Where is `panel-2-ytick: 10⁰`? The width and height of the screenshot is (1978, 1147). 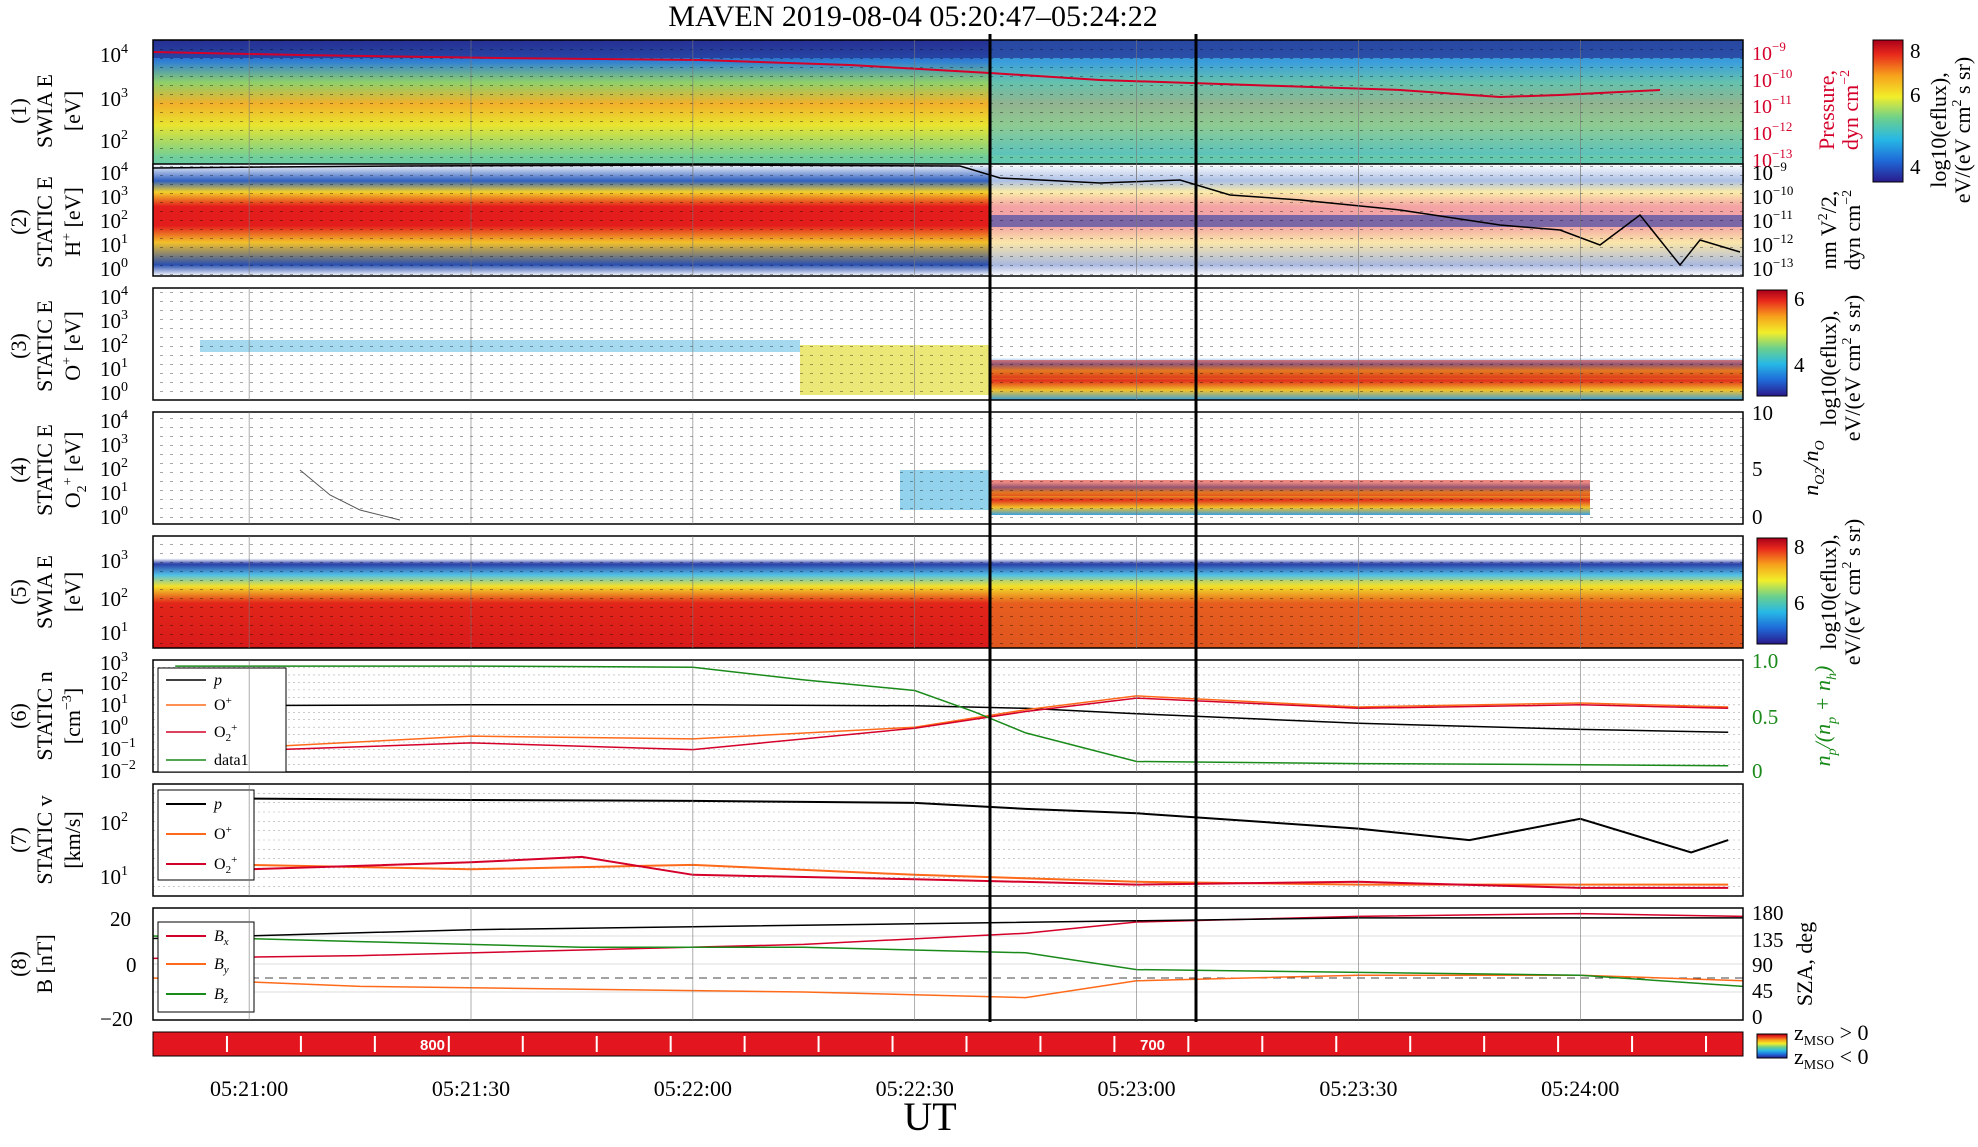
panel-2-ytick: 10⁰ is located at coordinates (114, 268).